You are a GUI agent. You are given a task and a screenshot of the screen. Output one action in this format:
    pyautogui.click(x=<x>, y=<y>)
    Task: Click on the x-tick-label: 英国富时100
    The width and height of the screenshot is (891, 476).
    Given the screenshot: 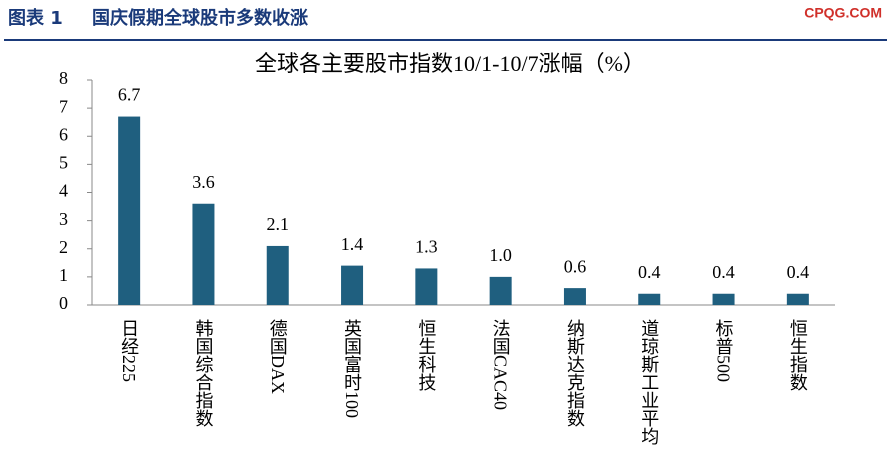 What is the action you would take?
    pyautogui.click(x=352, y=368)
    